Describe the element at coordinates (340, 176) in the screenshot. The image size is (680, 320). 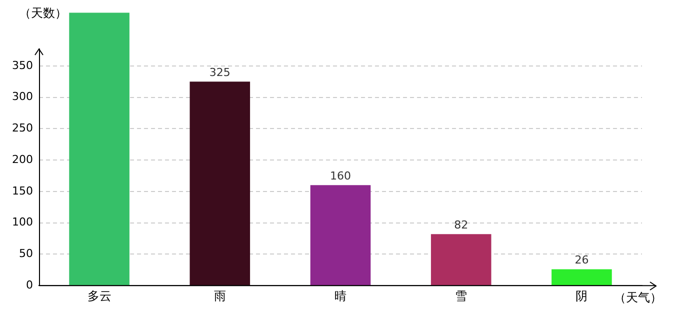
I see `data-label: 160` at that location.